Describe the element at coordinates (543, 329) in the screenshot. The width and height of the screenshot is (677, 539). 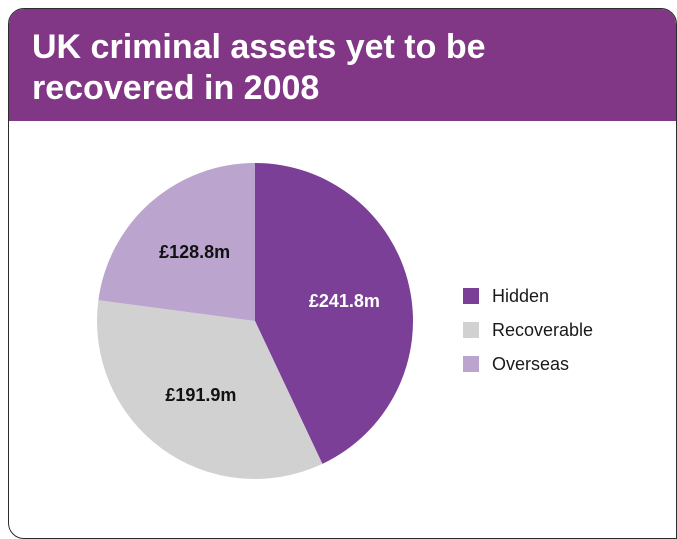
I see `legend-label-recoverable: Recoverable` at that location.